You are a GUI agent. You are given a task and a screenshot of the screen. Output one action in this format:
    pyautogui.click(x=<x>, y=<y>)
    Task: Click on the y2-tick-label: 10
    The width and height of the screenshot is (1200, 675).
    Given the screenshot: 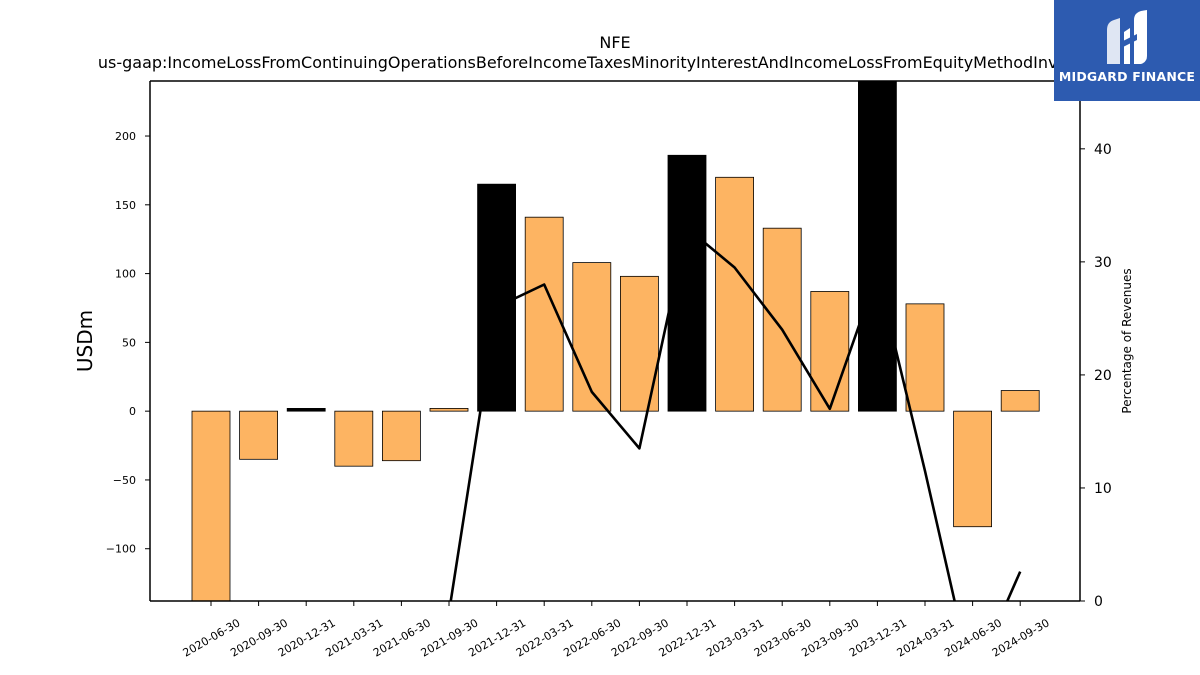 What is the action you would take?
    pyautogui.click(x=1103, y=489)
    